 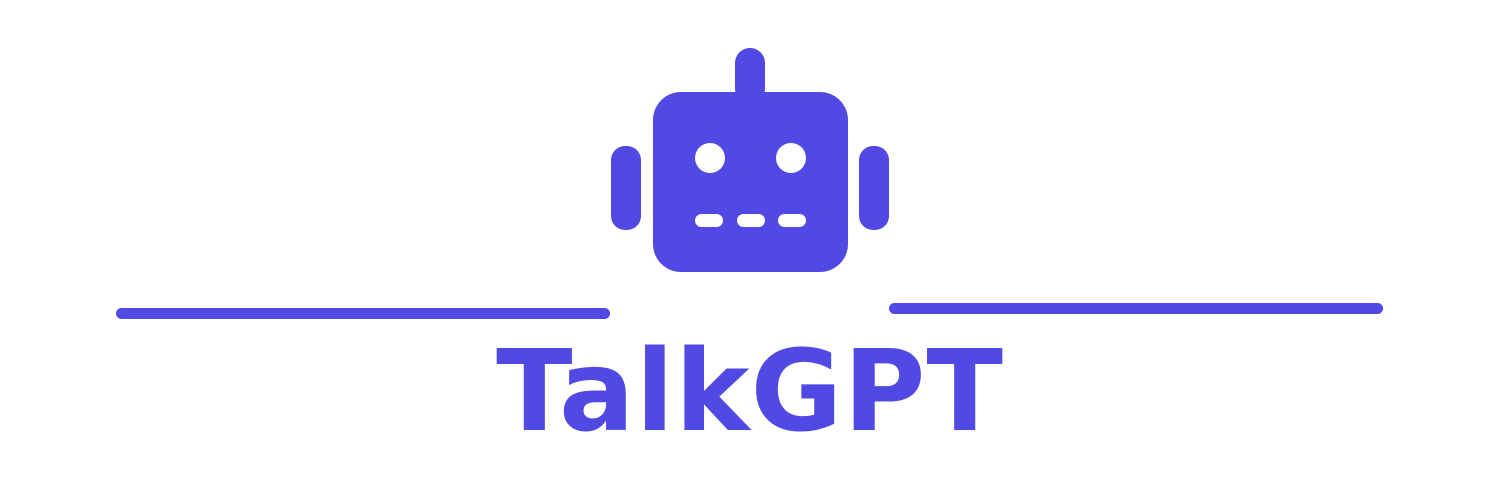 I want to click on robot-icon, so click(x=750, y=160).